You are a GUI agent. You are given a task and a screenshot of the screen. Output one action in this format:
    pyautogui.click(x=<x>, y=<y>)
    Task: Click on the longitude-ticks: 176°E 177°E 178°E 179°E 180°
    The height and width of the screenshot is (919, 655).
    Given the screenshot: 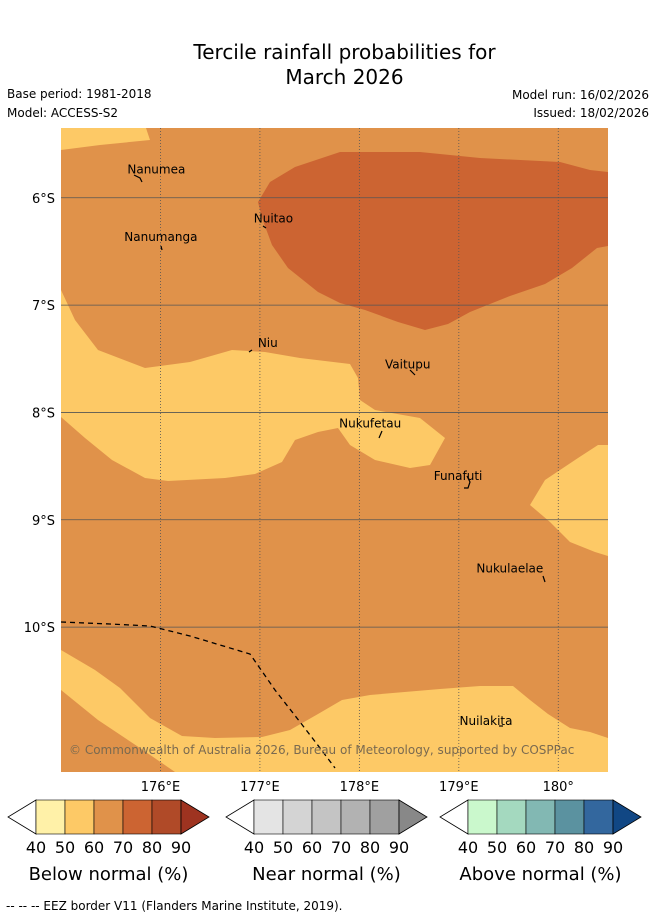 What is the action you would take?
    pyautogui.click(x=357, y=787)
    